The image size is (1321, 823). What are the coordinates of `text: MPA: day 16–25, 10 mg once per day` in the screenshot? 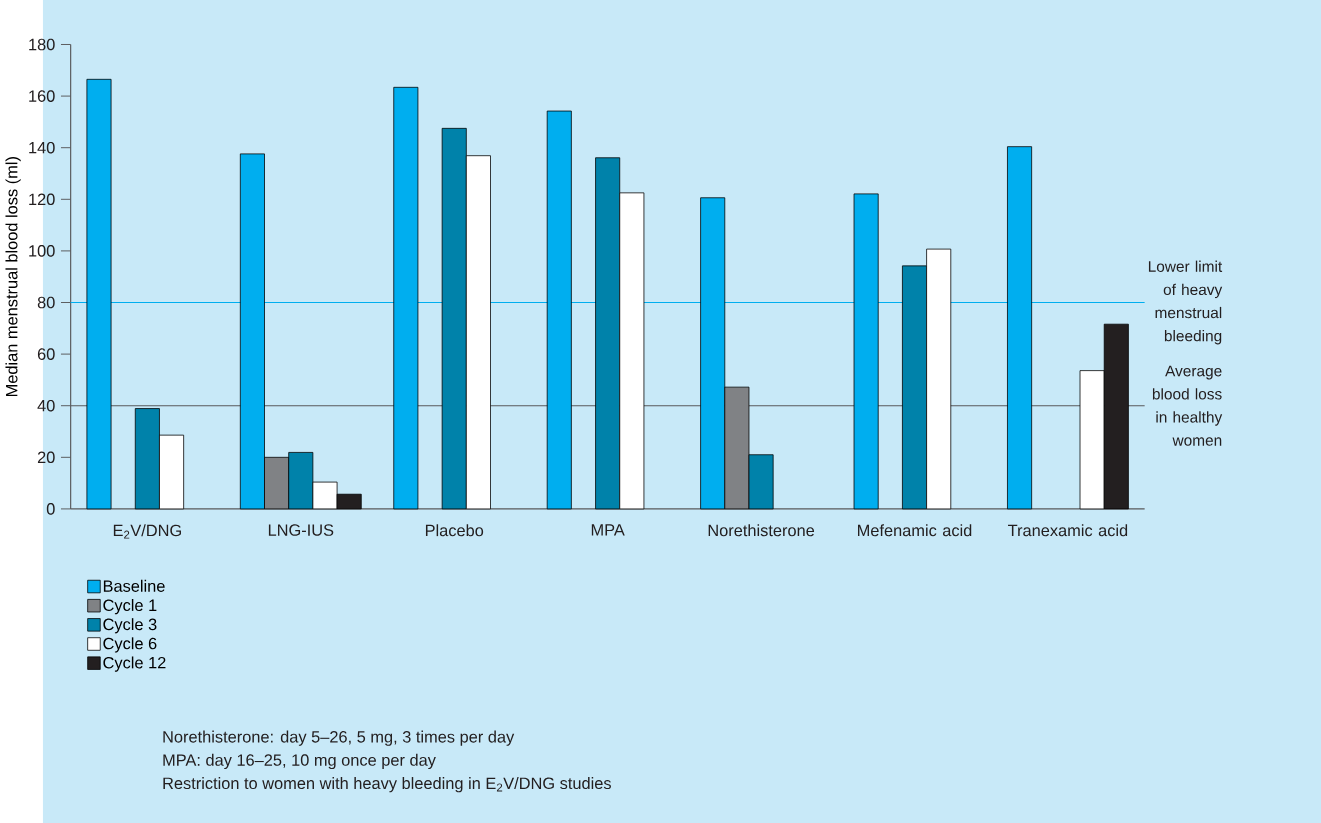 It's located at (299, 761).